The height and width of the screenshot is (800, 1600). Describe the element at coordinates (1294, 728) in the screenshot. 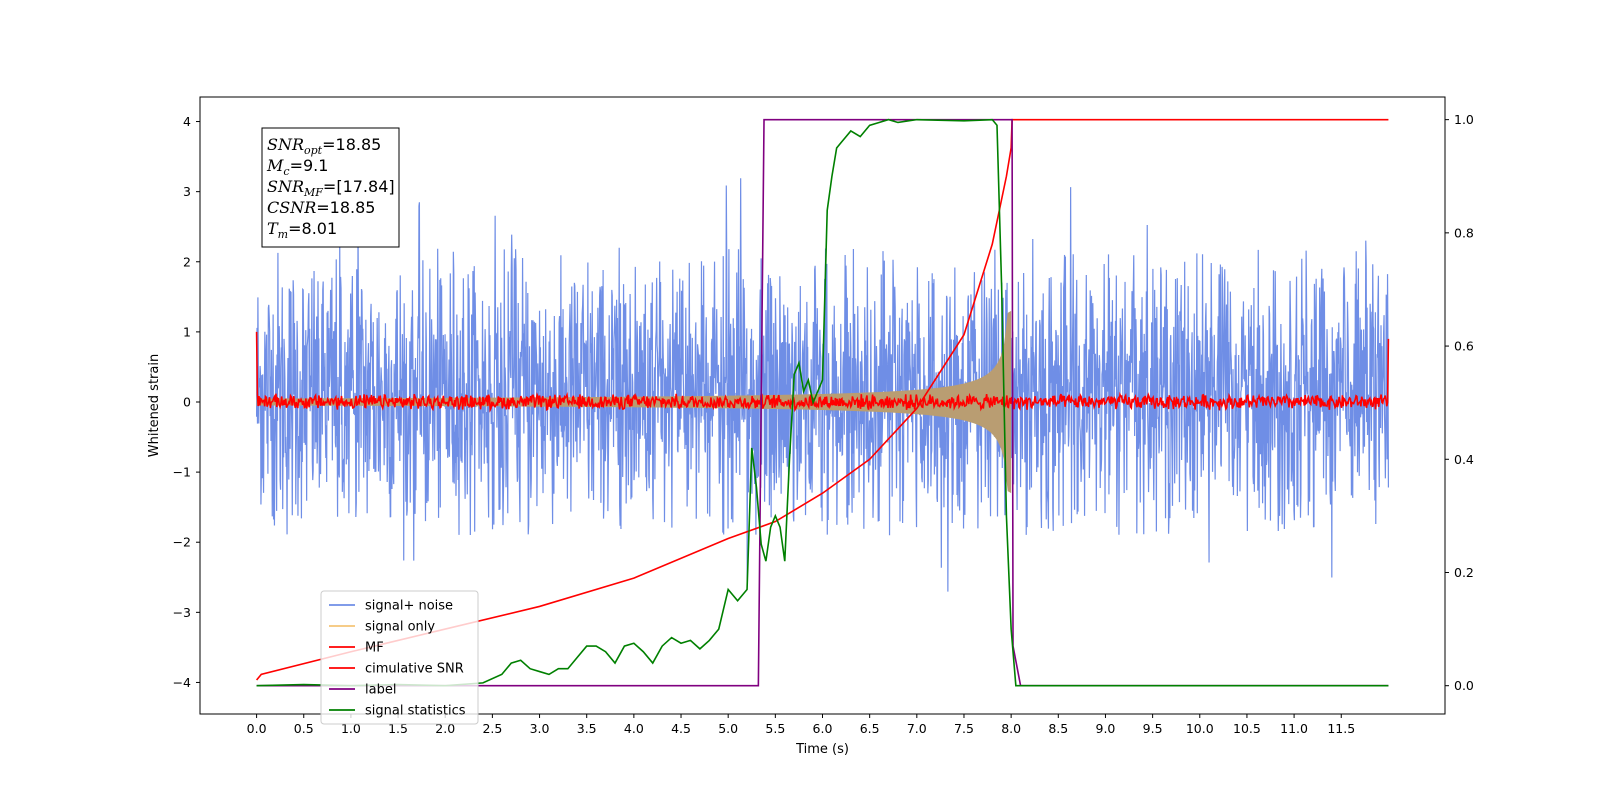

I see `x-tick-label: 11.0` at that location.